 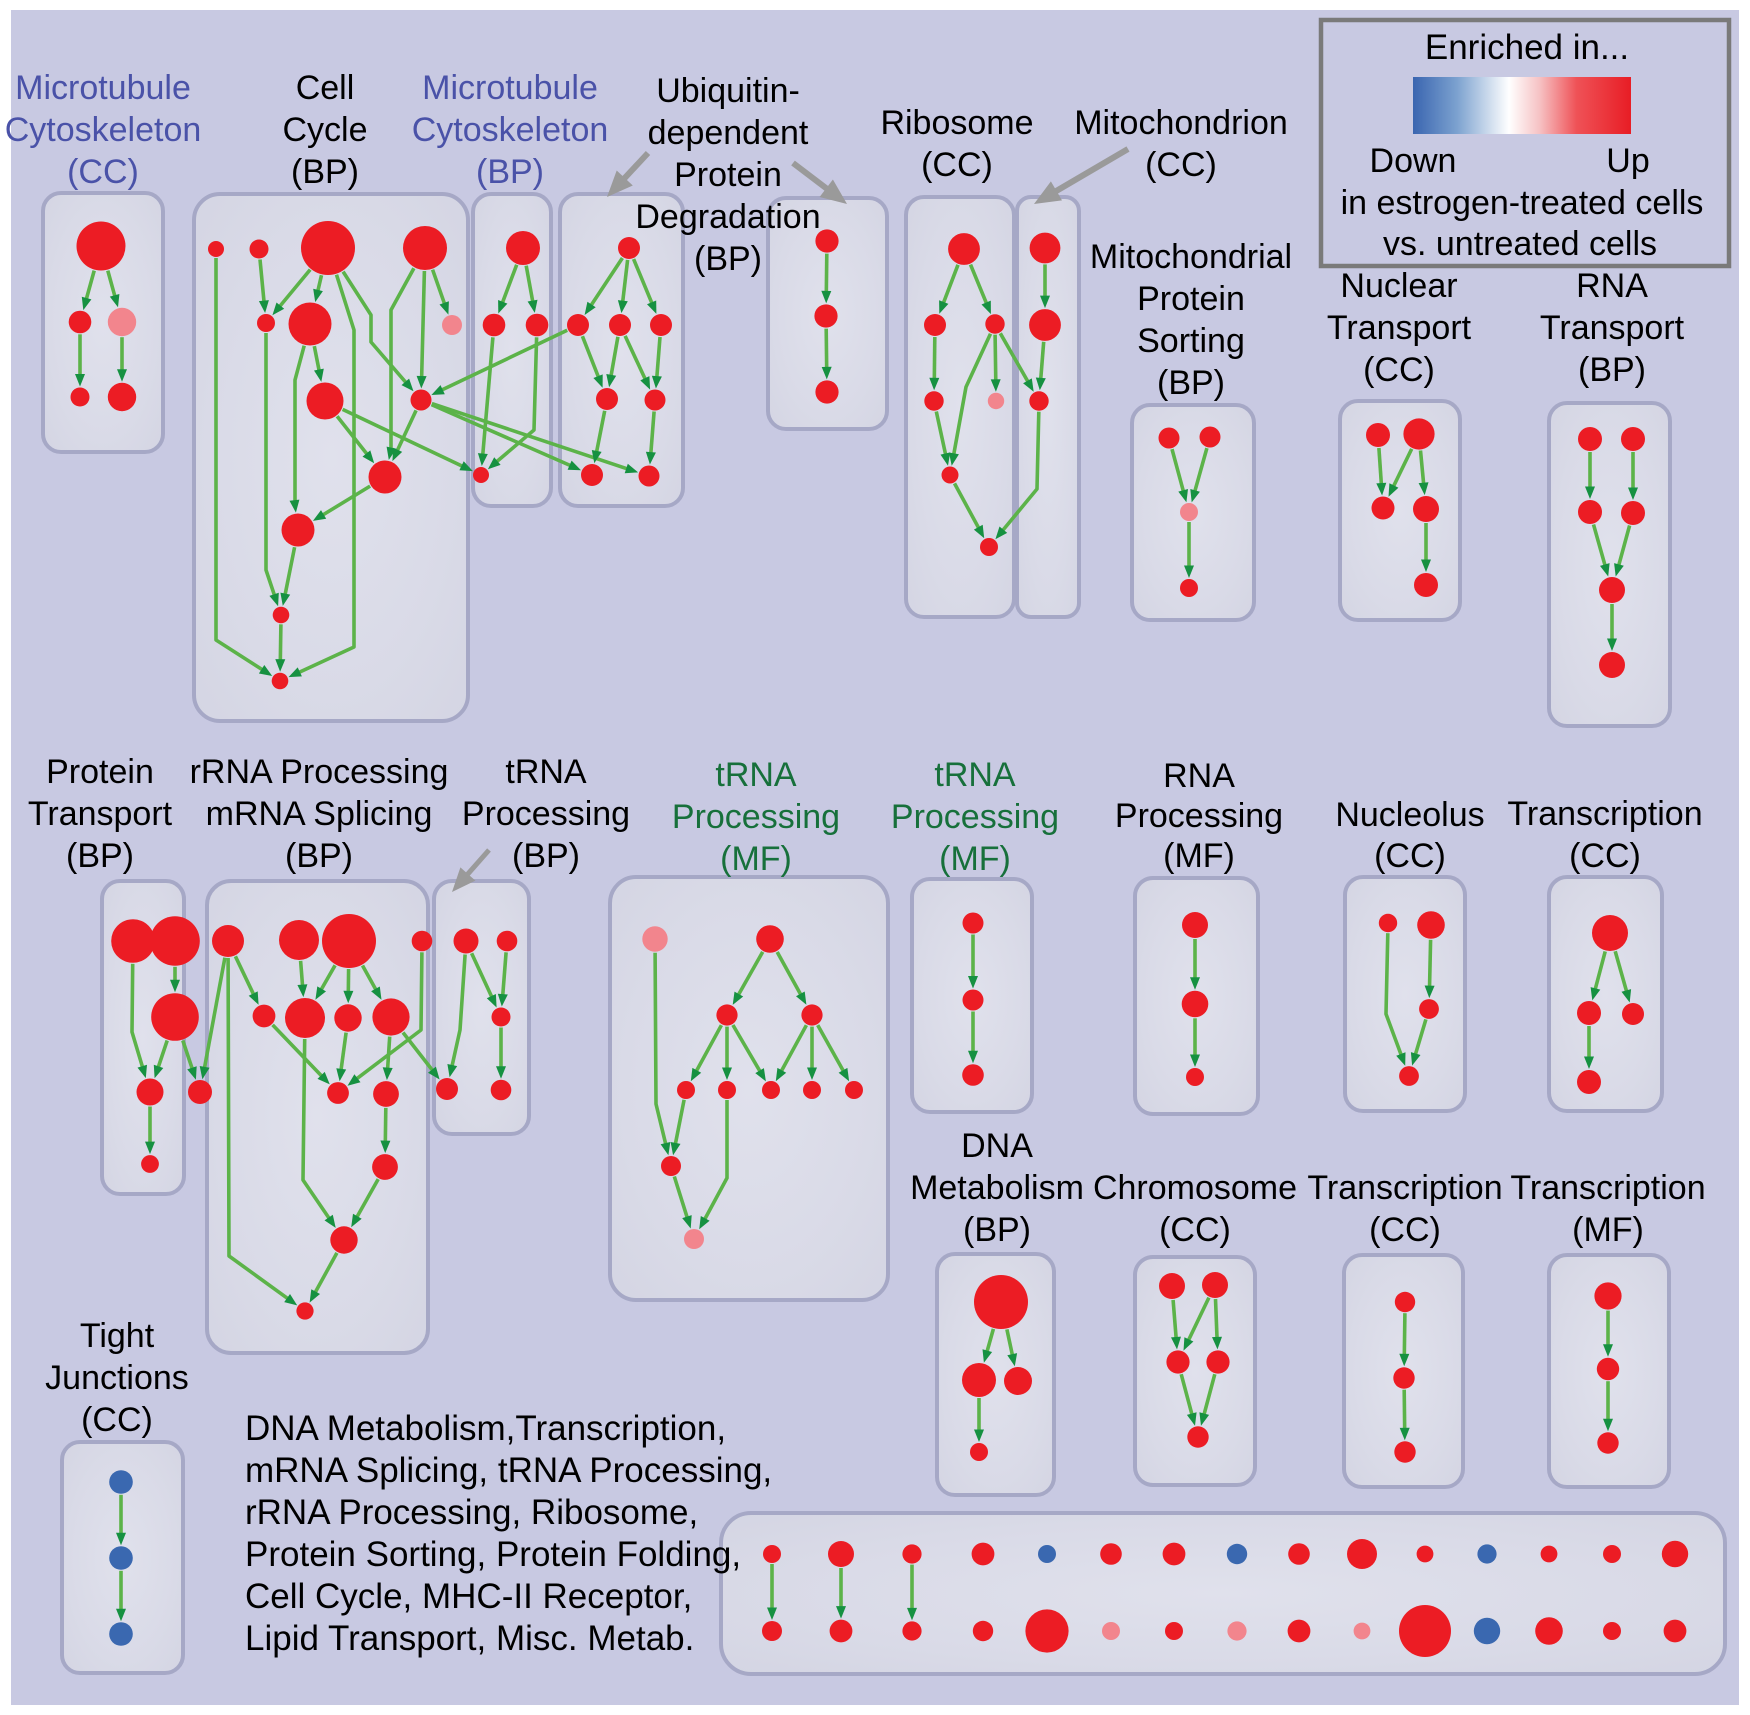 What do you see at coordinates (1181, 123) in the screenshot?
I see `svg-text: Mitochondrion` at bounding box center [1181, 123].